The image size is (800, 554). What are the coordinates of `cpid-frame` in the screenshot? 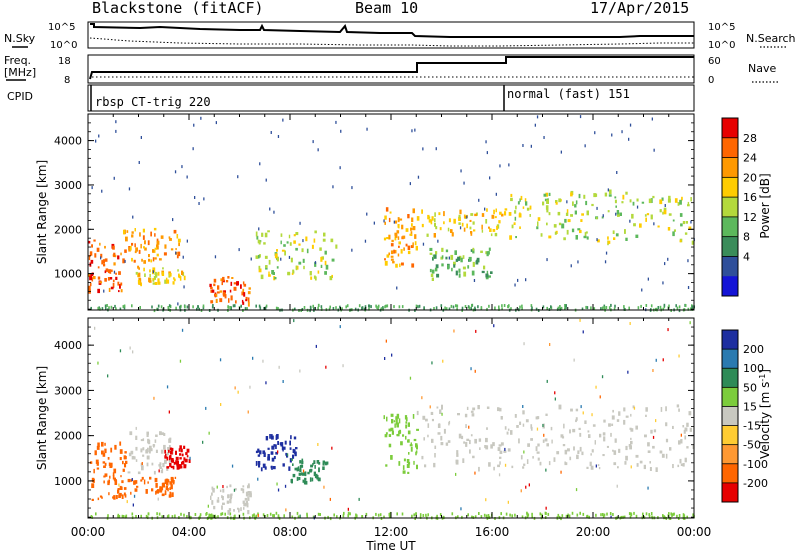 It's located at (391, 98).